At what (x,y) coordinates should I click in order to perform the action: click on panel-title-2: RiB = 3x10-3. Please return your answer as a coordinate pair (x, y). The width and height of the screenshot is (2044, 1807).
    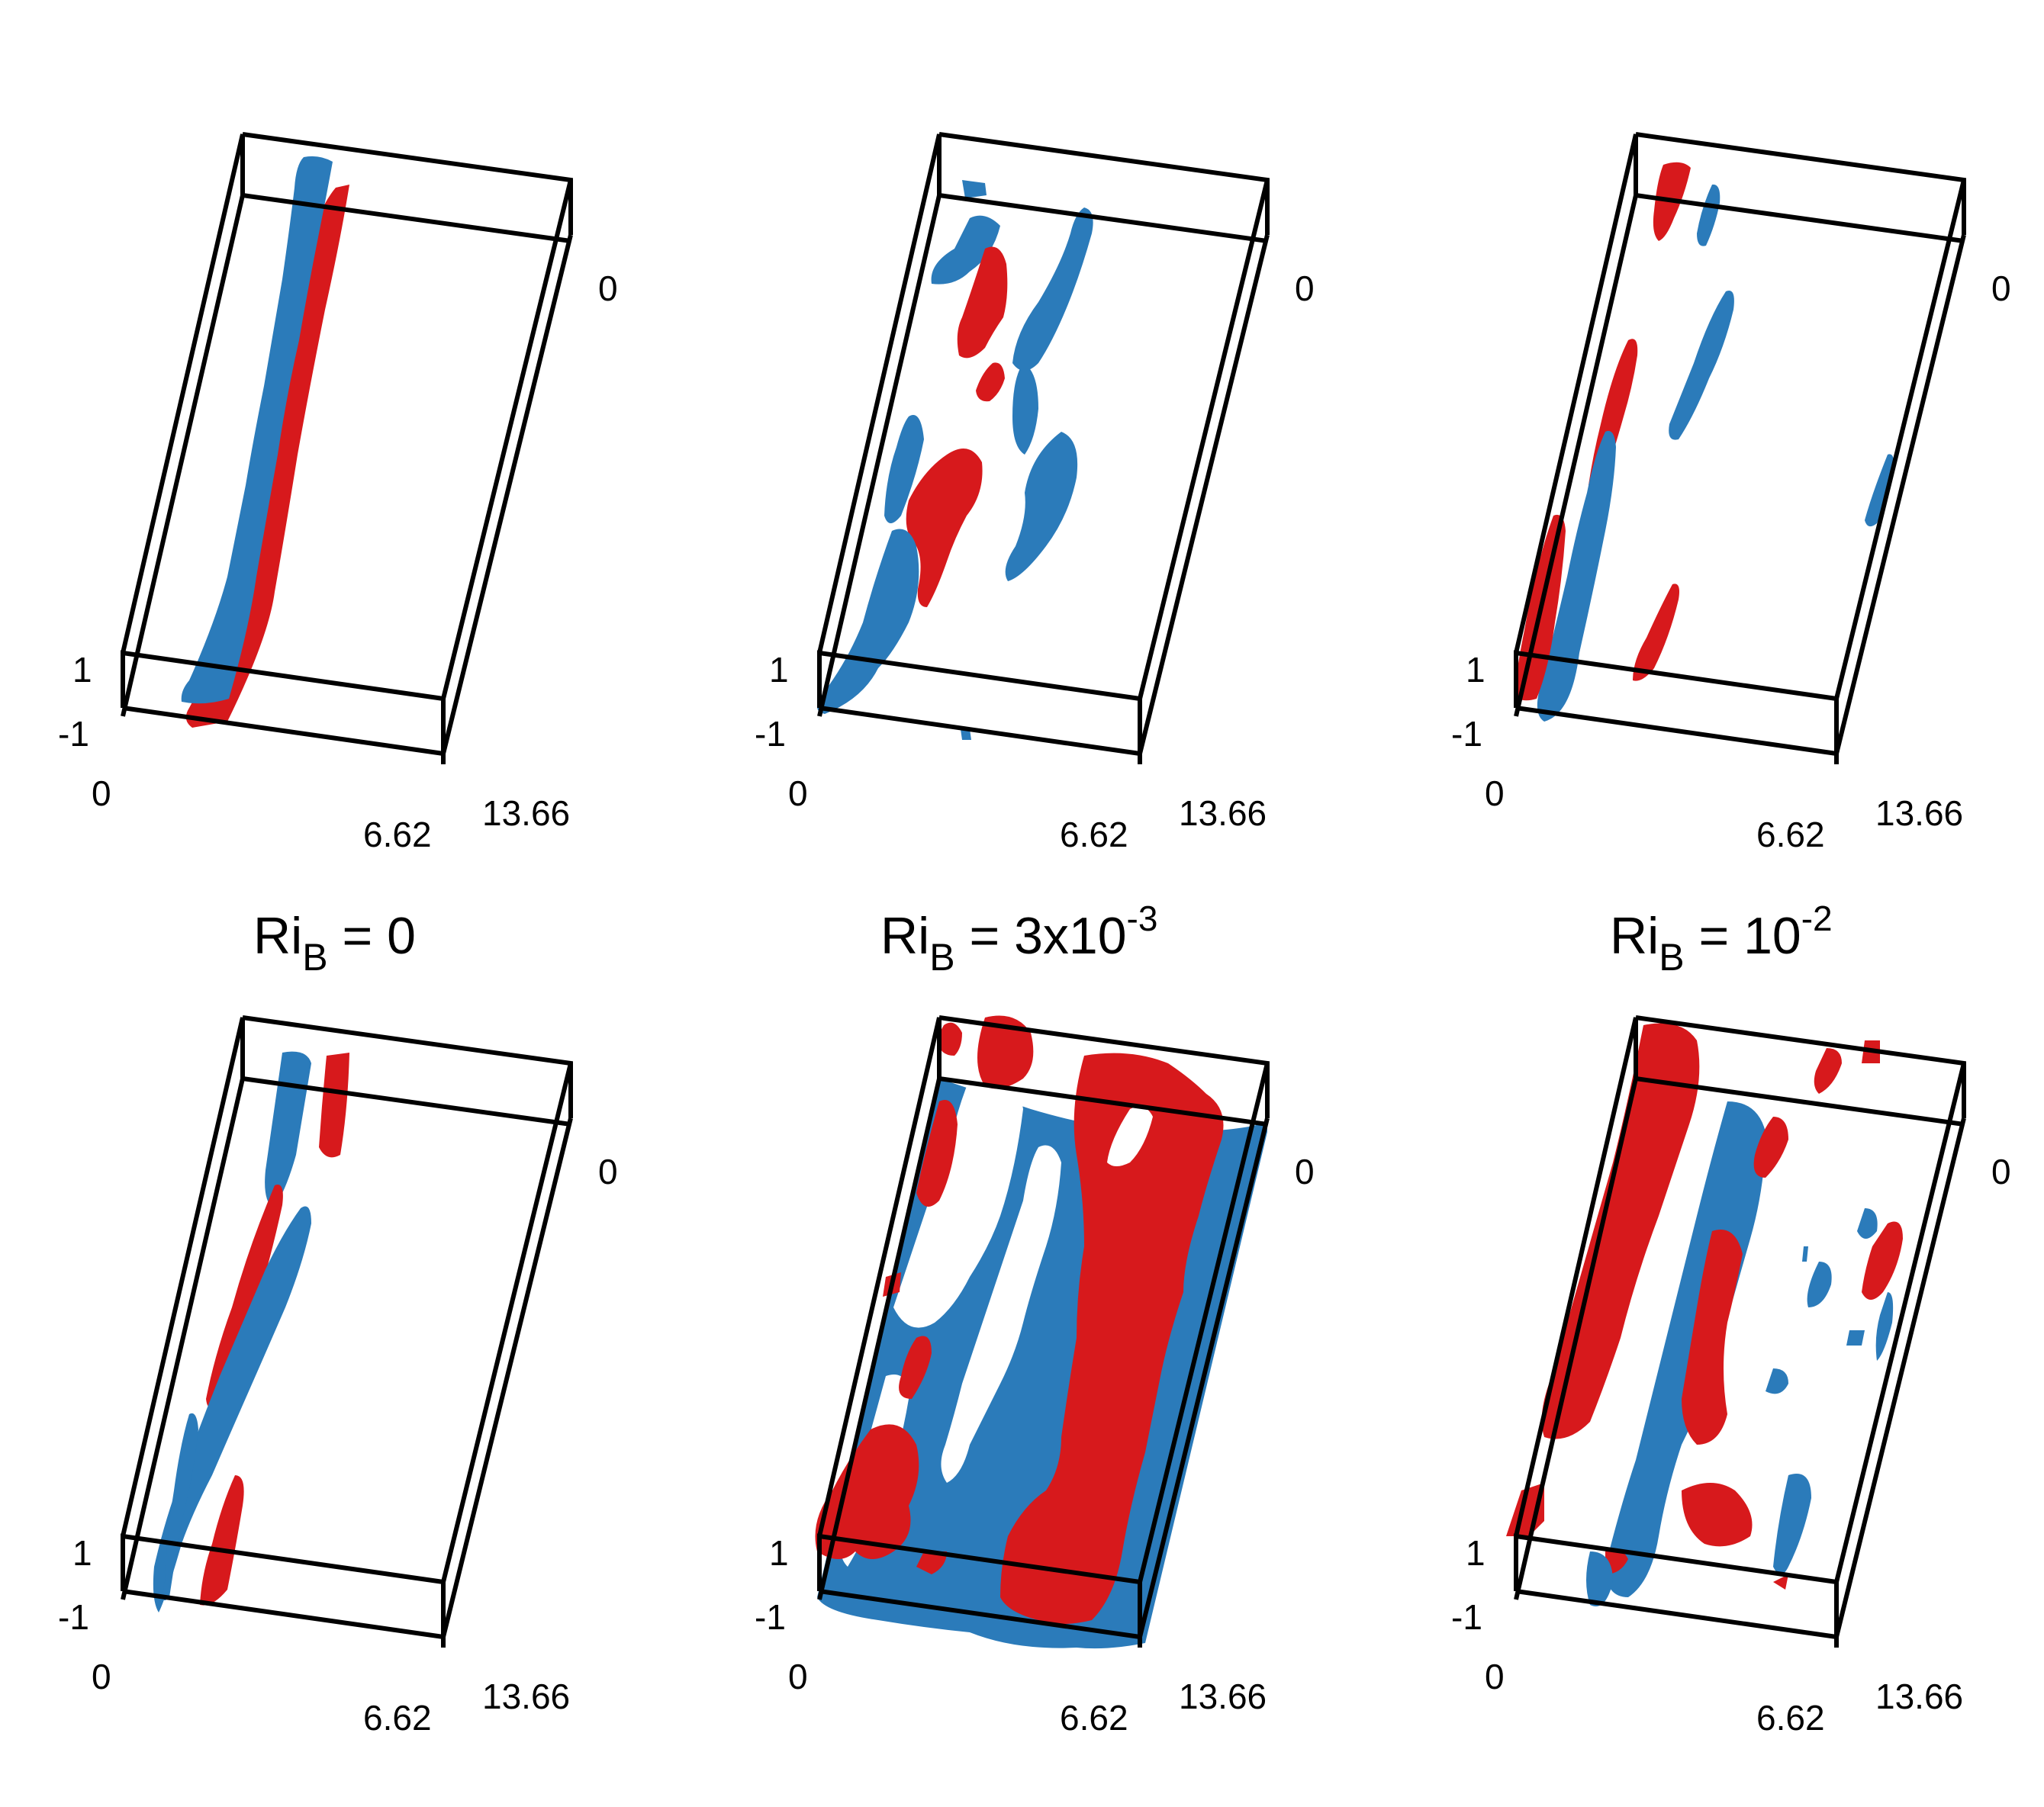
    Looking at the image, I should click on (1019, 939).